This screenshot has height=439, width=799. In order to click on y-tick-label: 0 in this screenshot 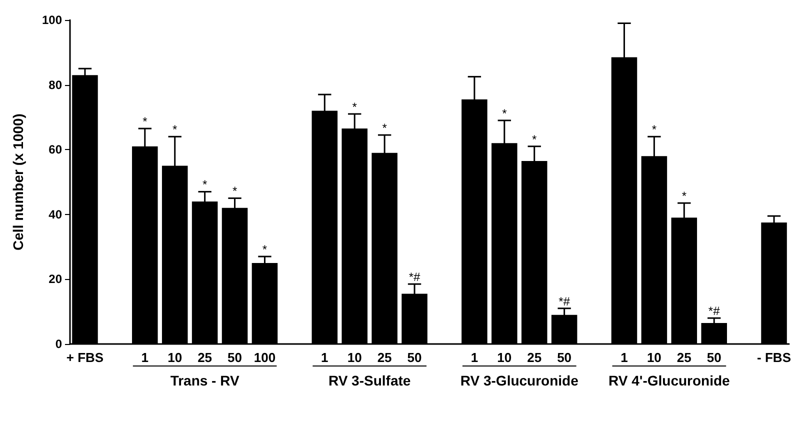, I will do `click(58, 344)`.